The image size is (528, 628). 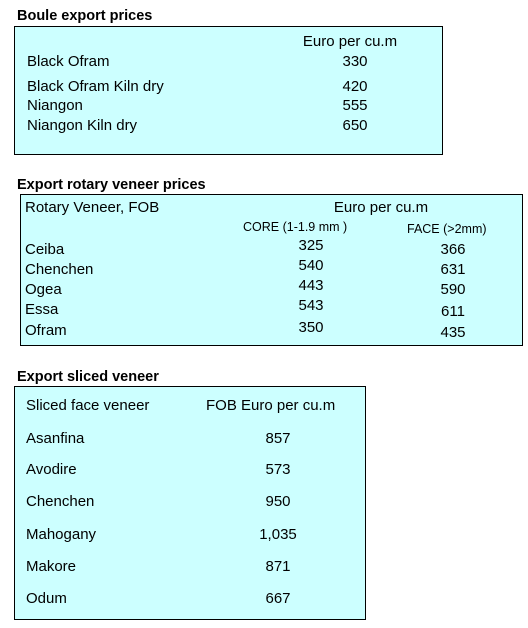 I want to click on rotary-row-name: Chenchen, so click(x=59, y=269).